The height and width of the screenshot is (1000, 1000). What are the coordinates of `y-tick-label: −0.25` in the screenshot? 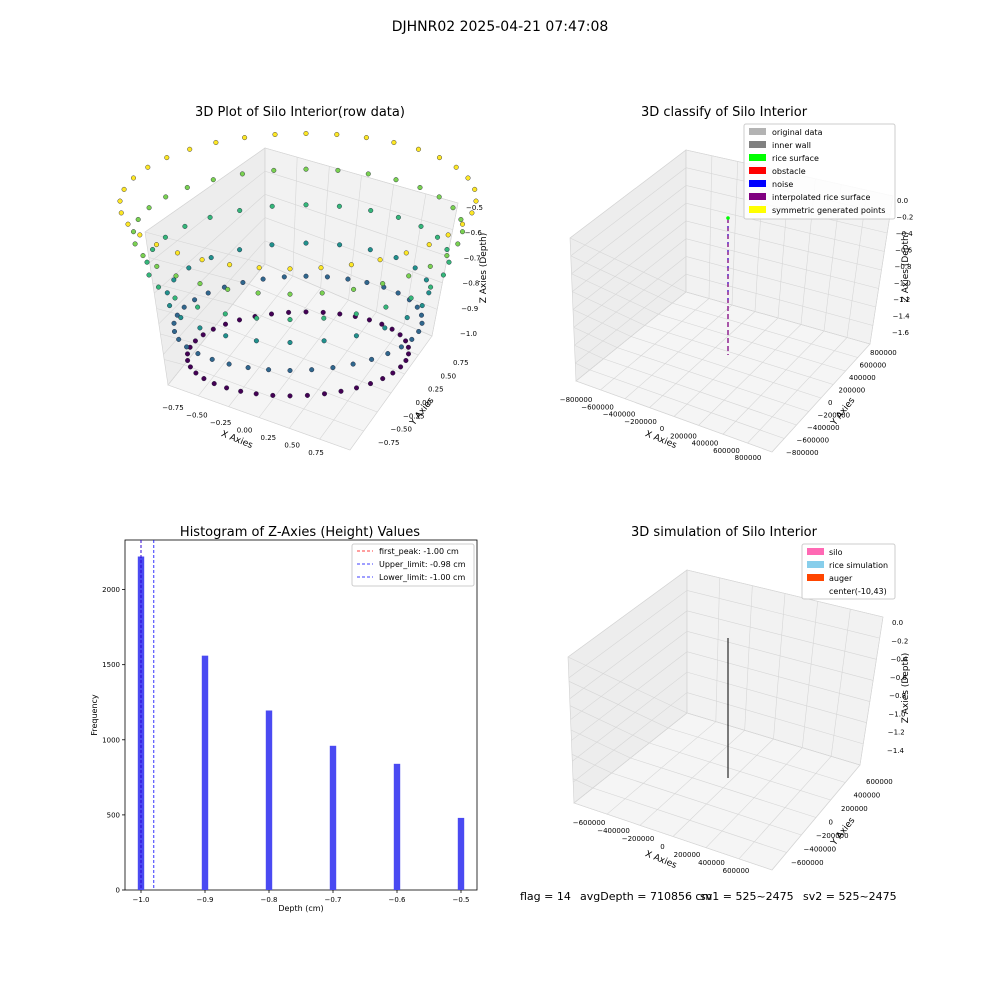 It's located at (413, 416).